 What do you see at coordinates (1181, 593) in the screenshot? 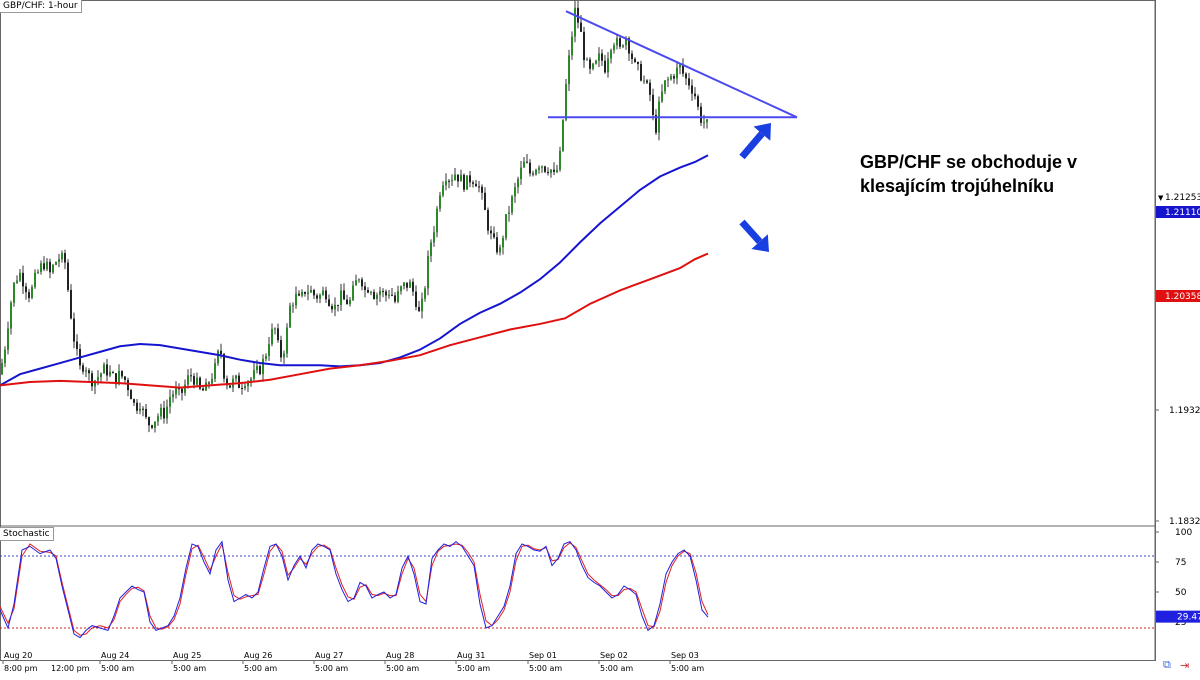
I see `stoch-tick-label: 50` at bounding box center [1181, 593].